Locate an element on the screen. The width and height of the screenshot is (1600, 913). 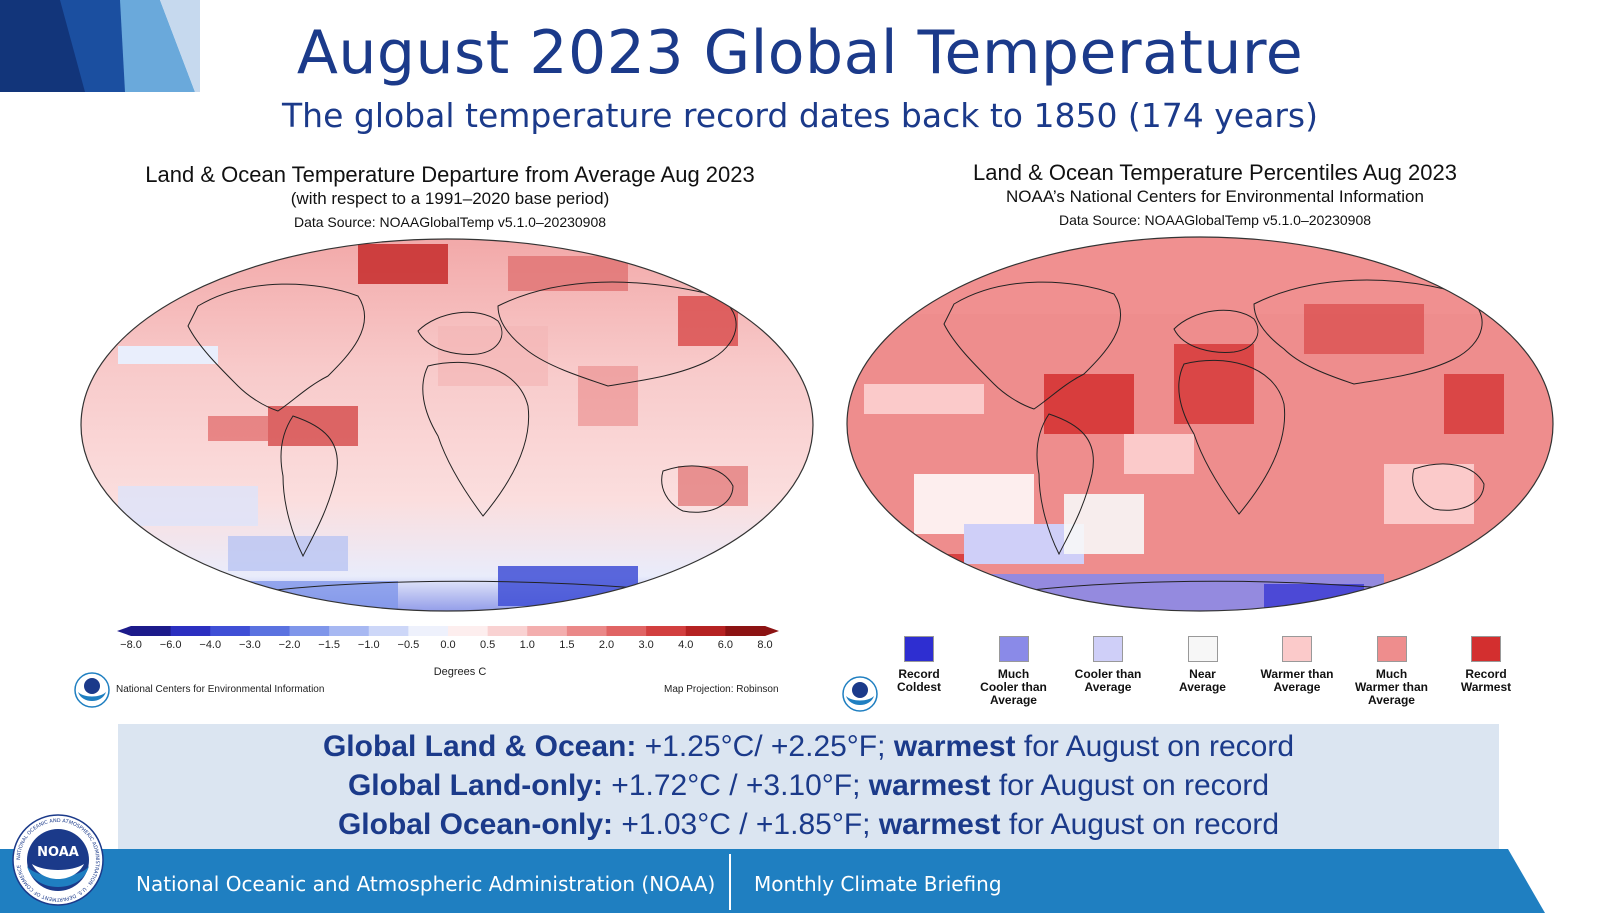
colorbar-tick-label: −0.5 is located at coordinates (409, 645).